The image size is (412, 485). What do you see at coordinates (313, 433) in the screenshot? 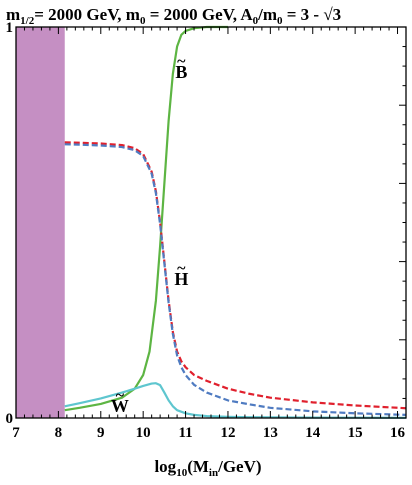
I see `x-tick-label: 14` at bounding box center [313, 433].